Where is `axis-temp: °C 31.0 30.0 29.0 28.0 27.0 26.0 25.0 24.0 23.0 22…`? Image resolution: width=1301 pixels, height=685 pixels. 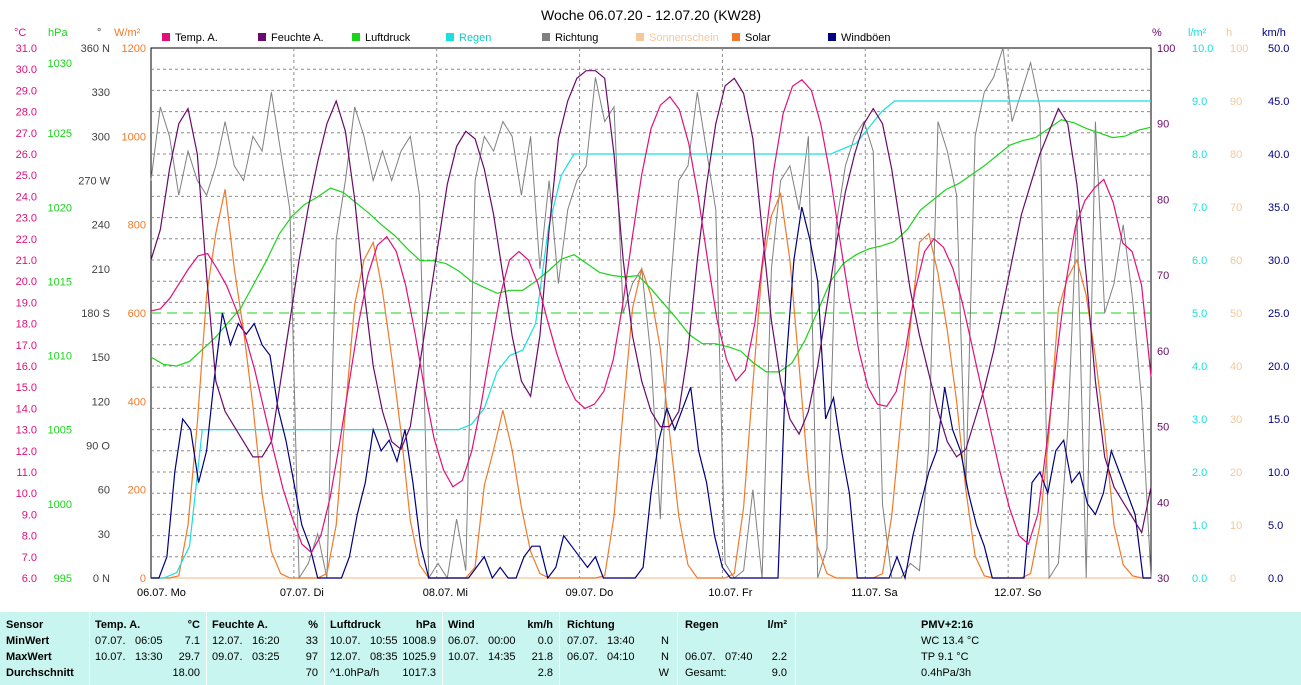
axis-temp: °C 31.0 30.0 29.0 28.0 27.0 26.0 25.0 24.0 23.0 22… is located at coordinates (25, 306).